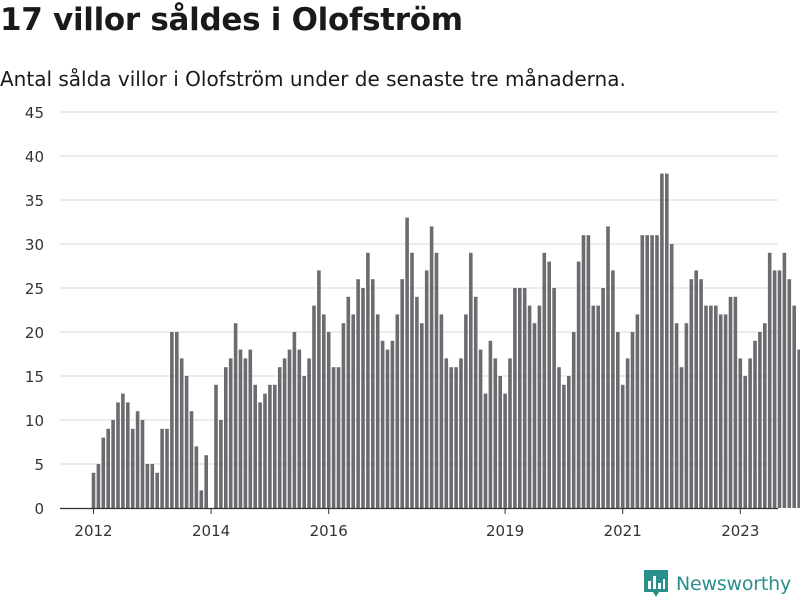  Describe the element at coordinates (34, 377) in the screenshot. I see `y-tick-label: 15` at that location.